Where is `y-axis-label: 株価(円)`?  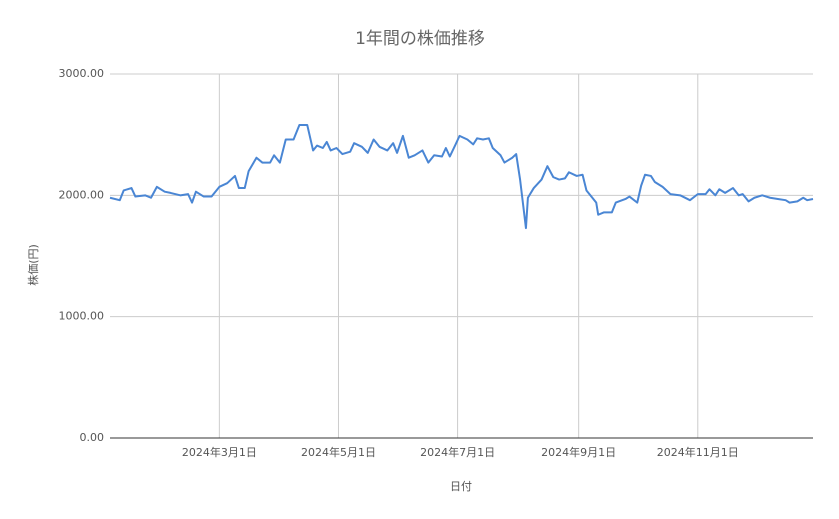
y-axis-label: 株価(円) is located at coordinates (33, 265).